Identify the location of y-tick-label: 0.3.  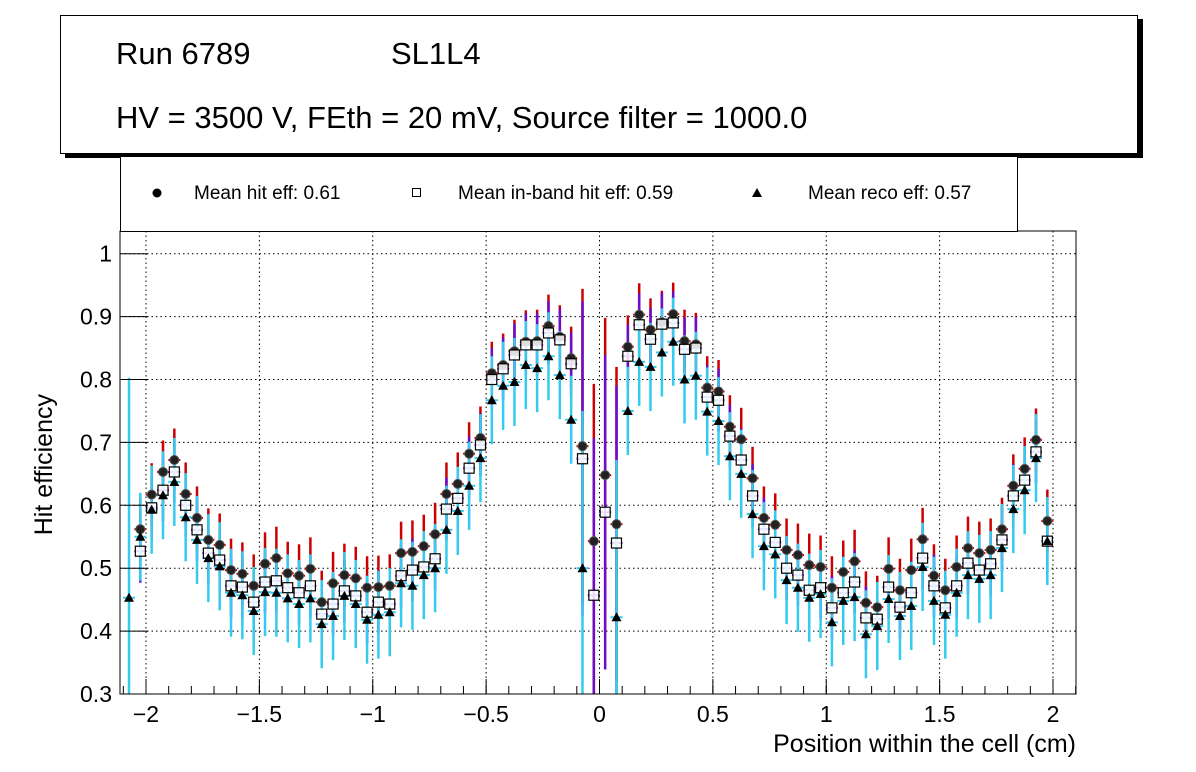
(96, 694).